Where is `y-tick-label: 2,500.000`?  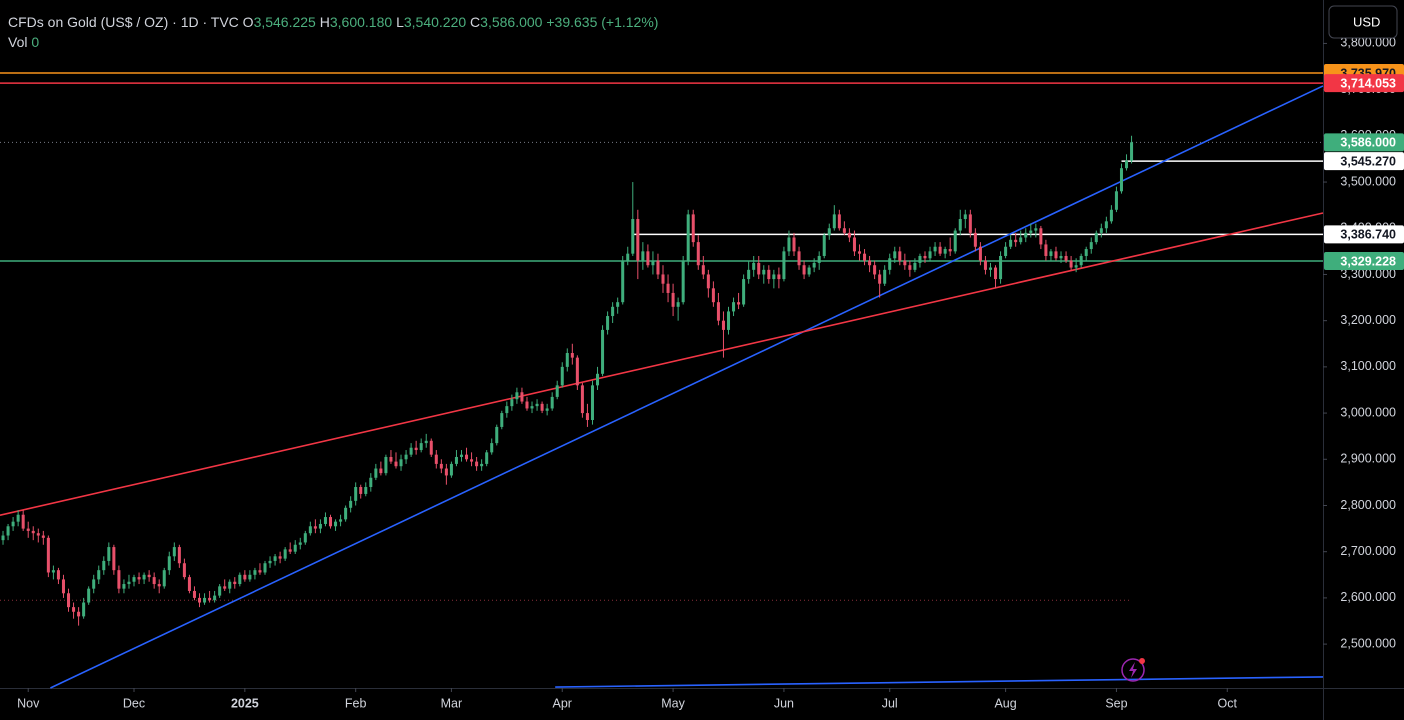 y-tick-label: 2,500.000 is located at coordinates (1368, 643).